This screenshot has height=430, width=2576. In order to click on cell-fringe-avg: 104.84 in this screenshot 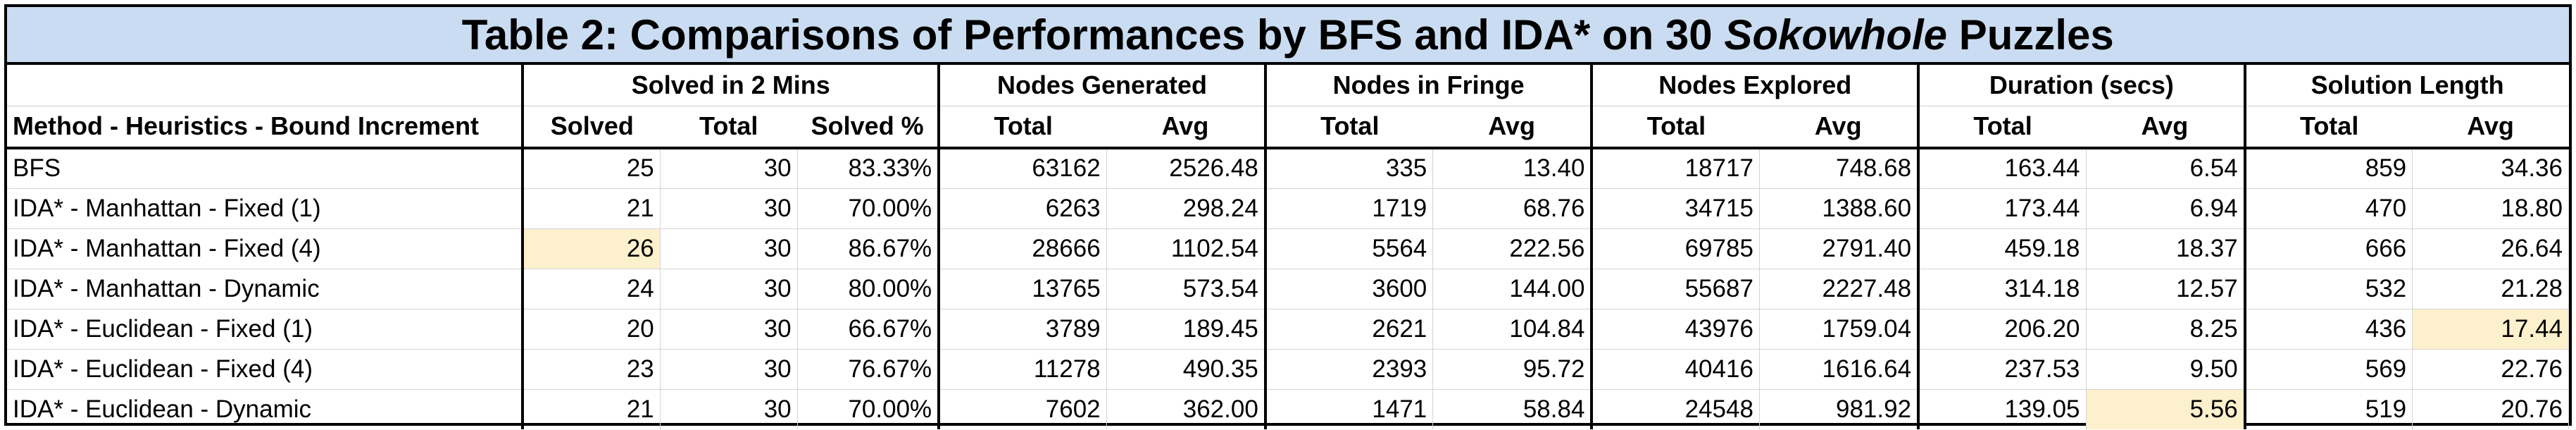, I will do `click(1513, 329)`.